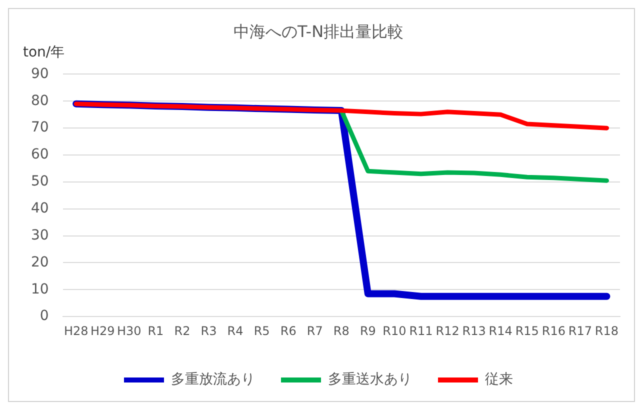  I want to click on y-tick-label: 20, so click(39, 262).